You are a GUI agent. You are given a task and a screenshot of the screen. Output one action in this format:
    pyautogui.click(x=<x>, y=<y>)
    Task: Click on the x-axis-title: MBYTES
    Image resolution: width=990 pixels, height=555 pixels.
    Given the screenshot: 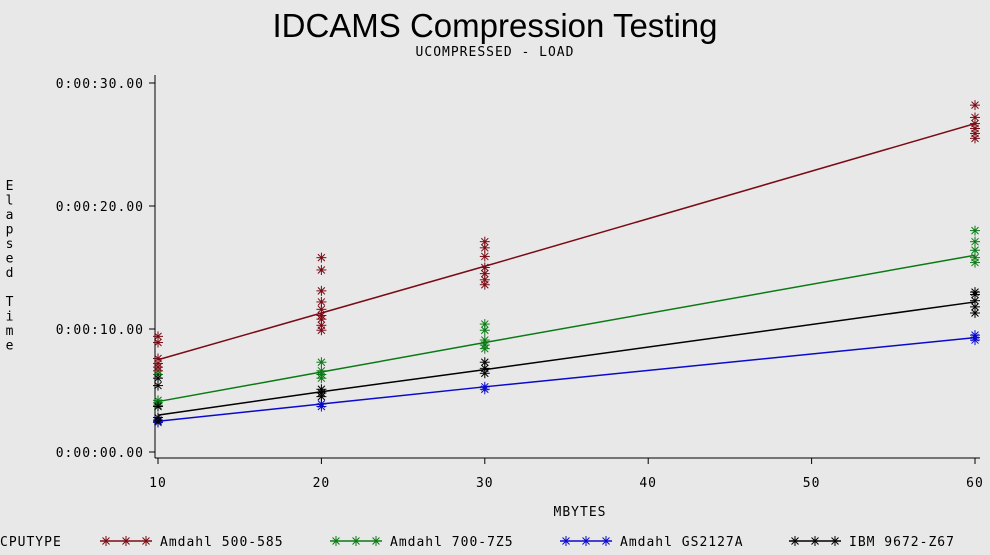 What is the action you would take?
    pyautogui.click(x=580, y=512)
    